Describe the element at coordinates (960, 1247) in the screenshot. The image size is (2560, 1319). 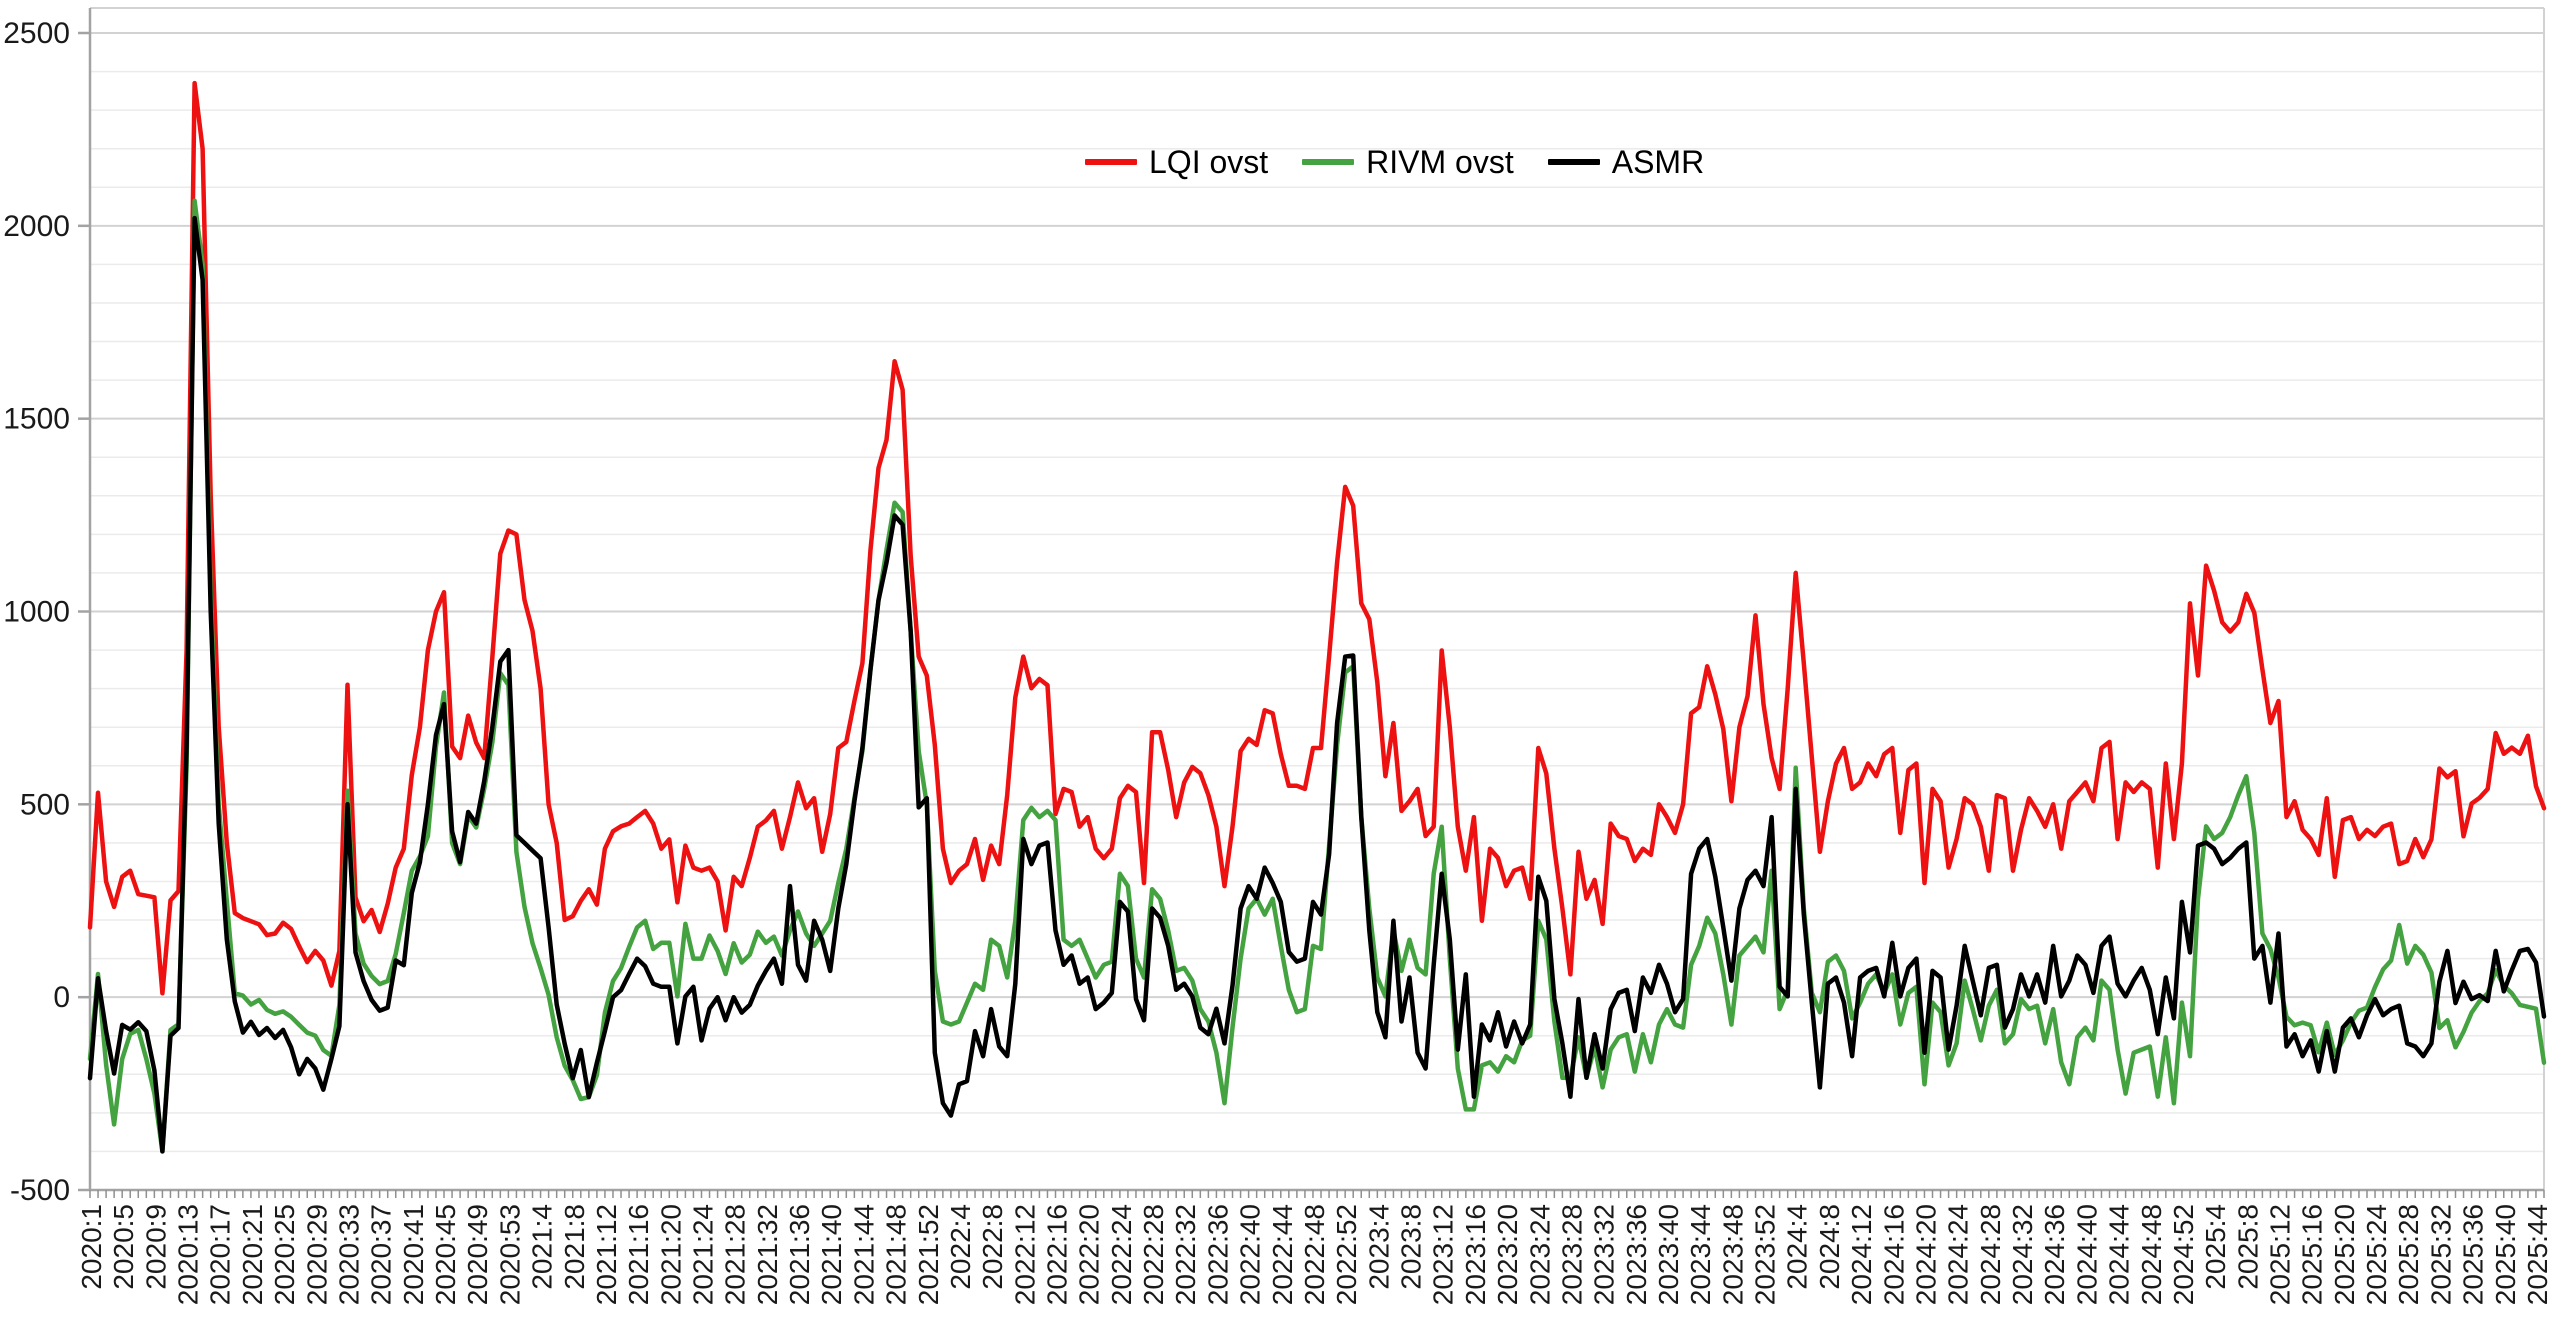
I see `x-axis-tick-label: 2022:4` at that location.